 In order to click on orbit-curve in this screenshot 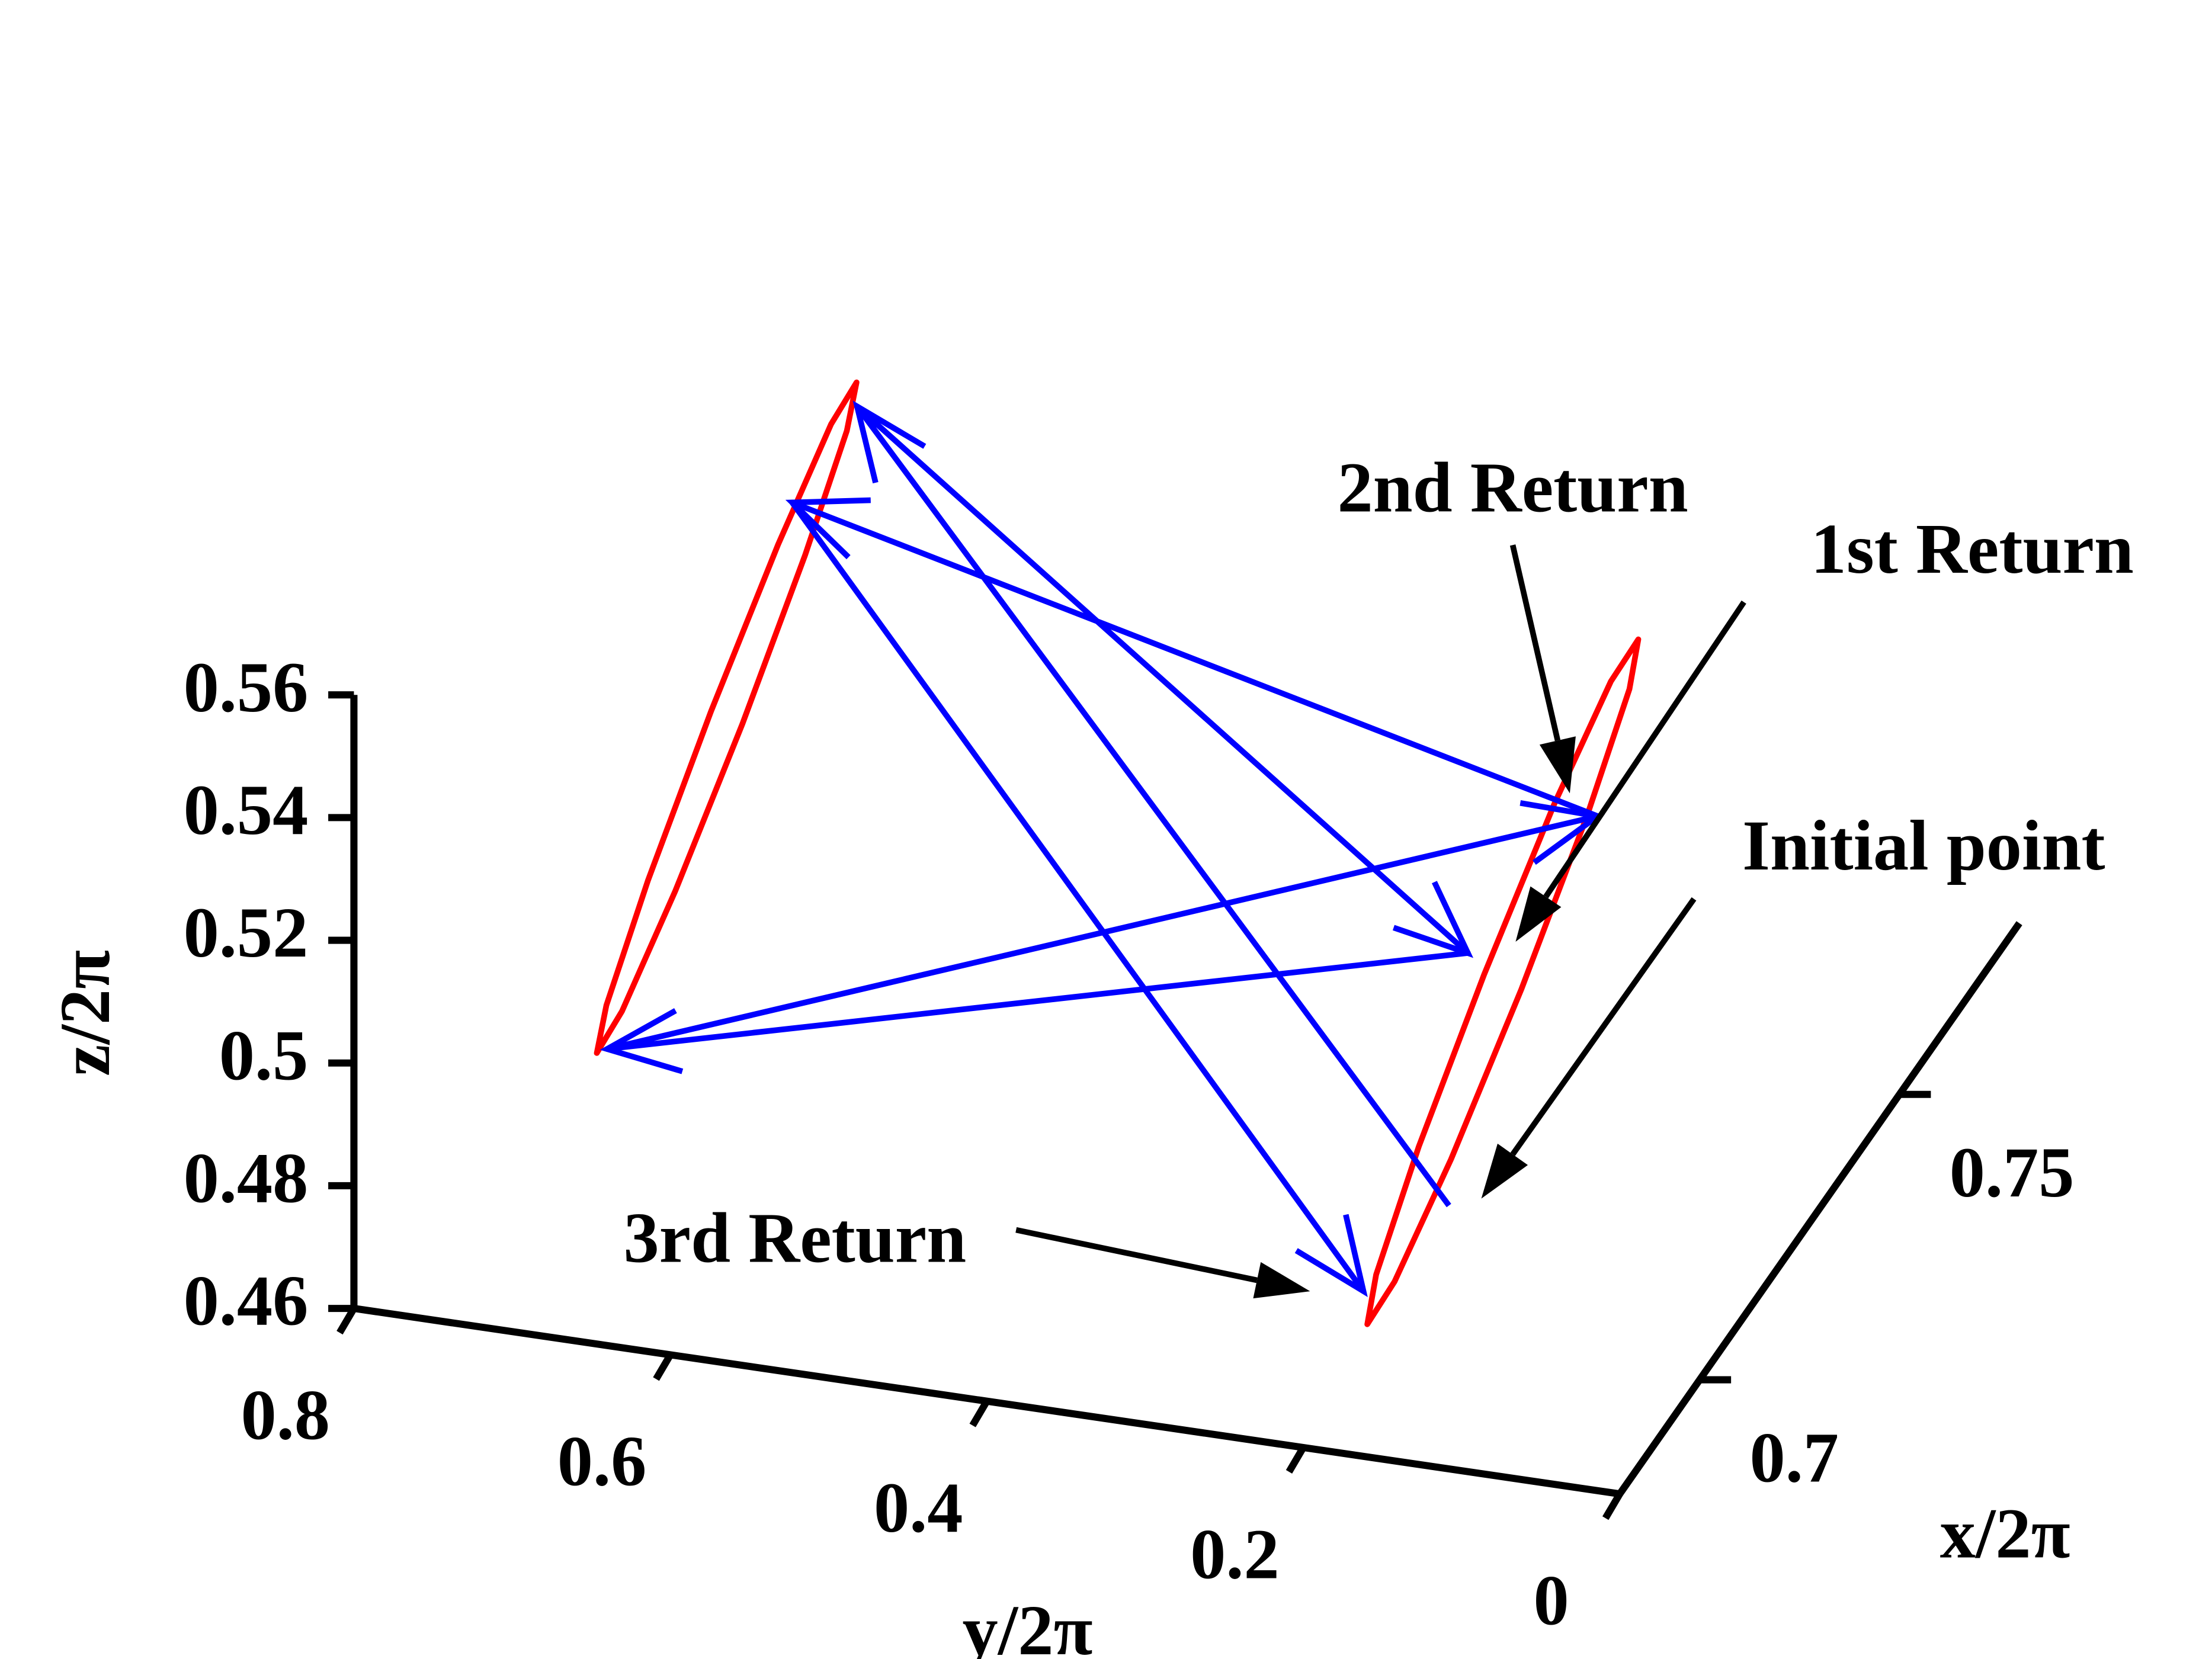, I will do `click(727, 717)`.